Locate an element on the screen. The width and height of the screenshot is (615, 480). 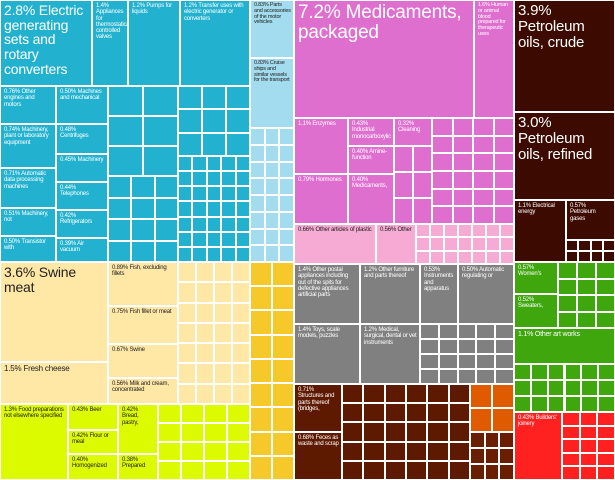
treemap-tile: 0.45% Machinery is located at coordinates (82, 168).